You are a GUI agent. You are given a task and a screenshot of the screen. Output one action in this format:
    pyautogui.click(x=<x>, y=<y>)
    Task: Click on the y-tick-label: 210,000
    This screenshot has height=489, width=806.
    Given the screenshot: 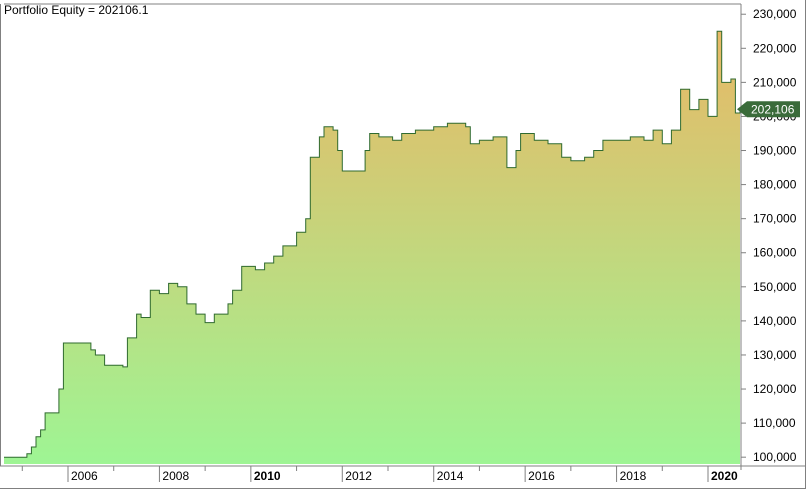 What is the action you would take?
    pyautogui.click(x=775, y=82)
    